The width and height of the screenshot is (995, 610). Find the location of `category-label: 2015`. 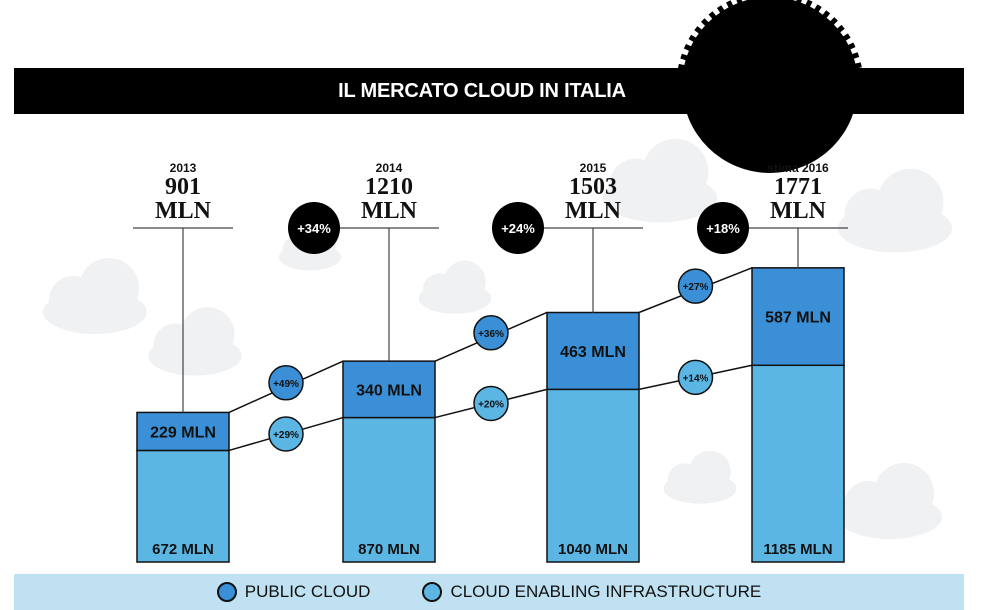

category-label: 2015 is located at coordinates (593, 168).